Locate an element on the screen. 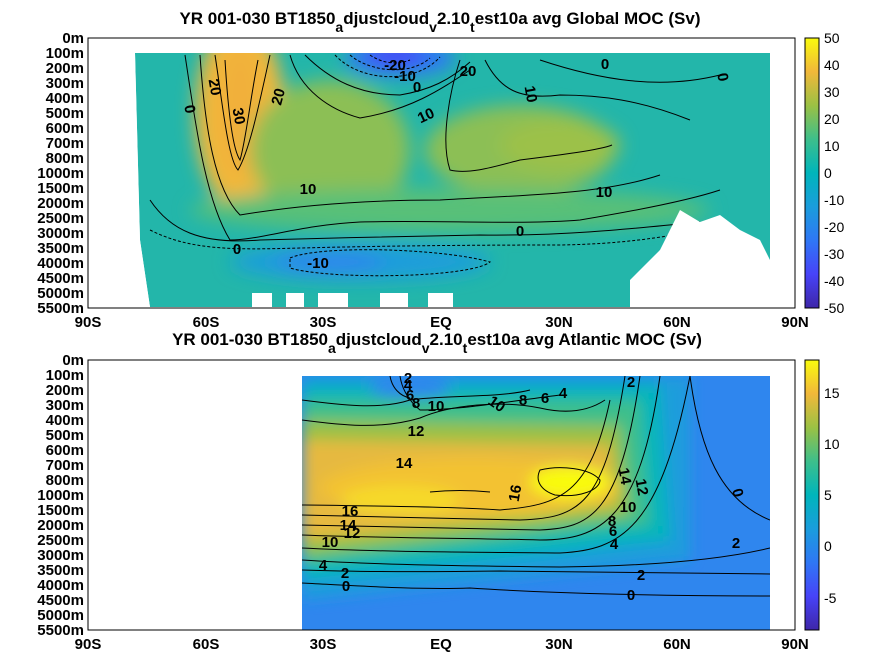 This screenshot has height=656, width=875. y-tick-label: 800m is located at coordinates (65, 480).